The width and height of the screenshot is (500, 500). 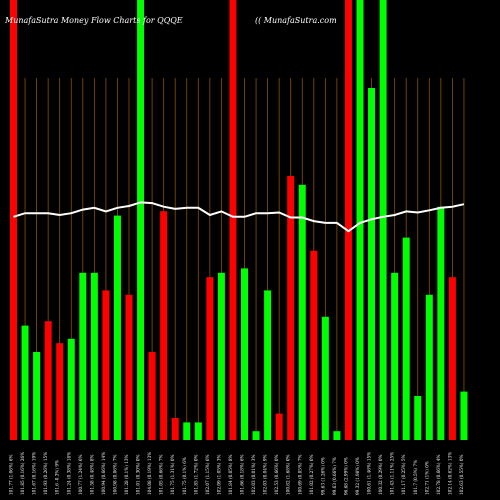 What do you see at coordinates (93, 20) in the screenshot?
I see `chart-title: MunafaSutra Money Flow Charts for QQQE` at bounding box center [93, 20].